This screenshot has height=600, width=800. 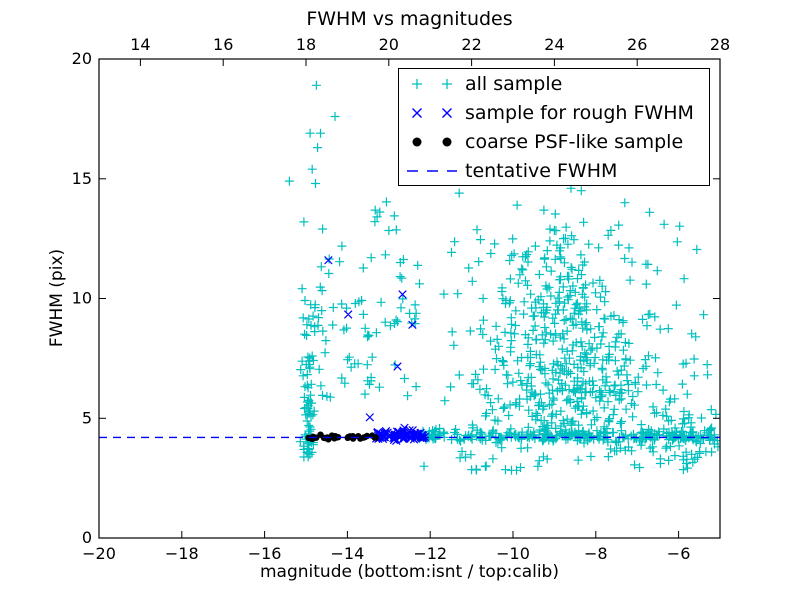 What do you see at coordinates (432, 112) in the screenshot?
I see `x-marker-icon` at bounding box center [432, 112].